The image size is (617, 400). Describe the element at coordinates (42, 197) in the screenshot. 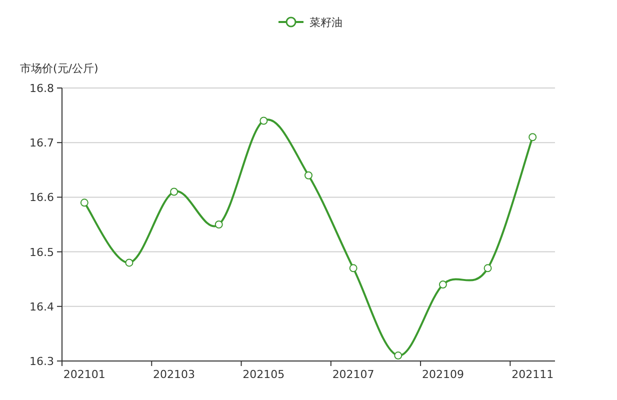

I see `y-tick-label: 16.6` at that location.